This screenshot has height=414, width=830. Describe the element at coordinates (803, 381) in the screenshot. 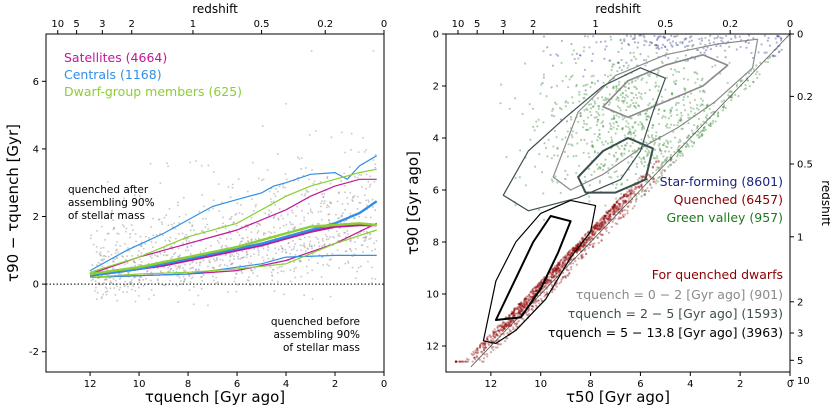

I see `right-tick-label: 10` at that location.